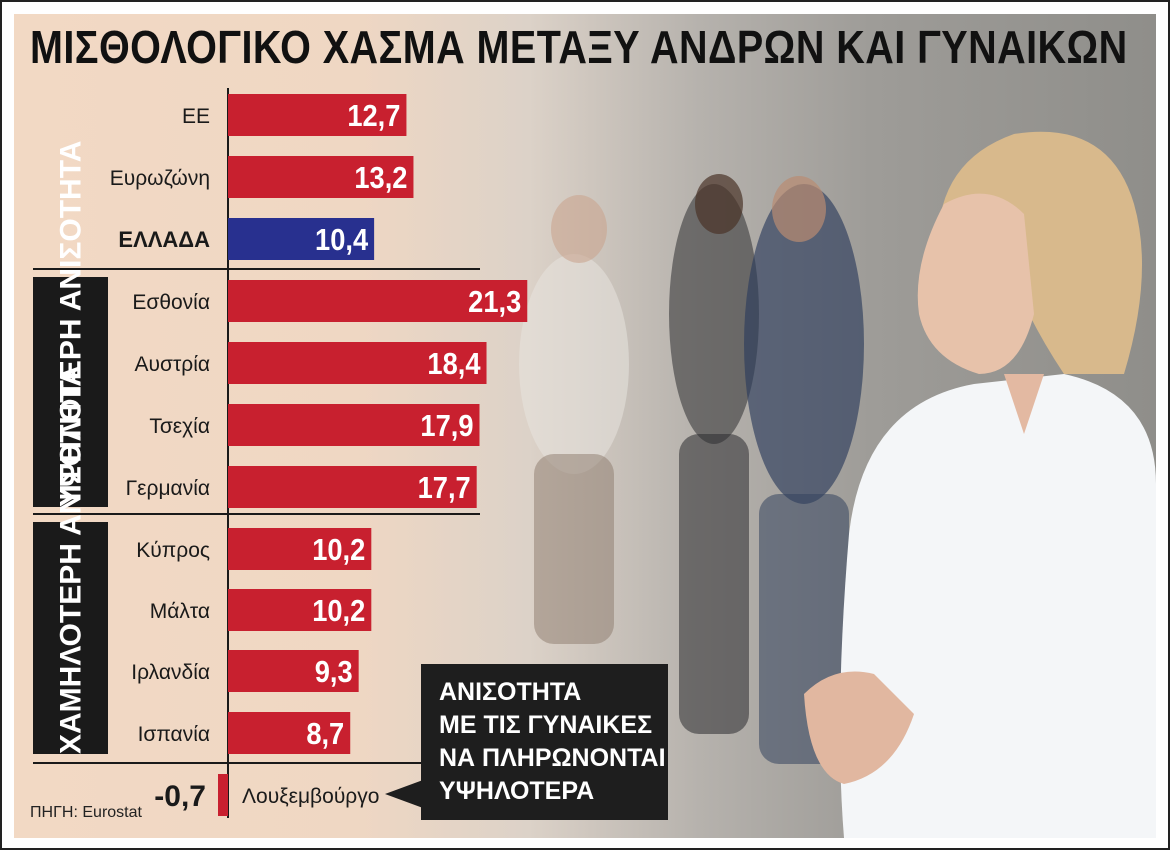 The height and width of the screenshot is (850, 1170). What do you see at coordinates (173, 550) in the screenshot?
I see `category-label: Κύπρος` at bounding box center [173, 550].